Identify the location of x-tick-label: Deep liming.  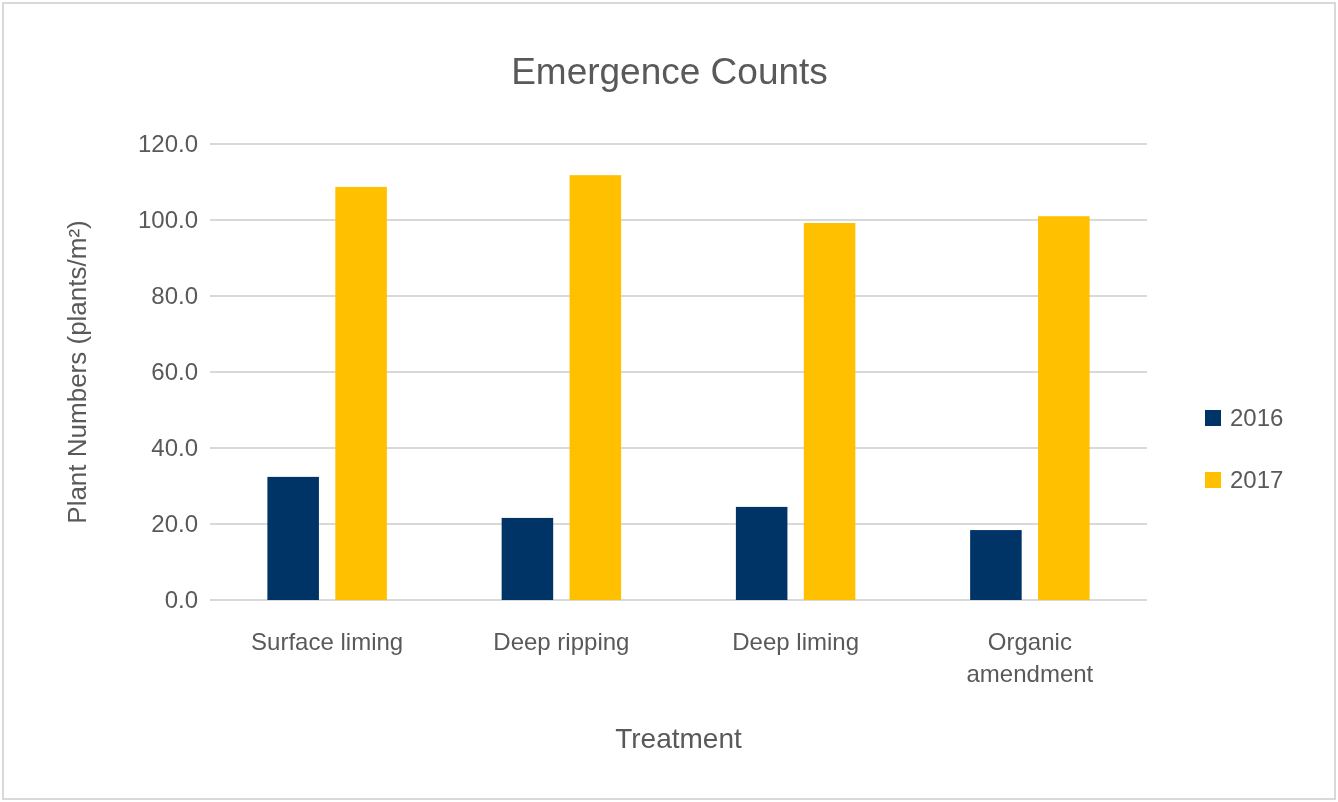
(795, 641).